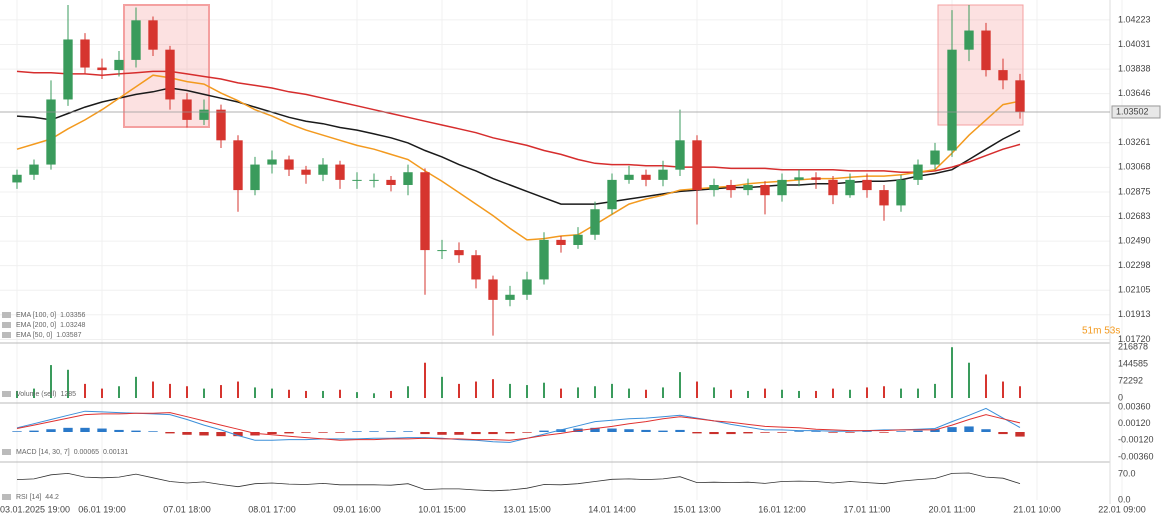 The width and height of the screenshot is (1162, 522). Describe the element at coordinates (1134, 142) in the screenshot. I see `y-tick-label: 1.03261` at that location.